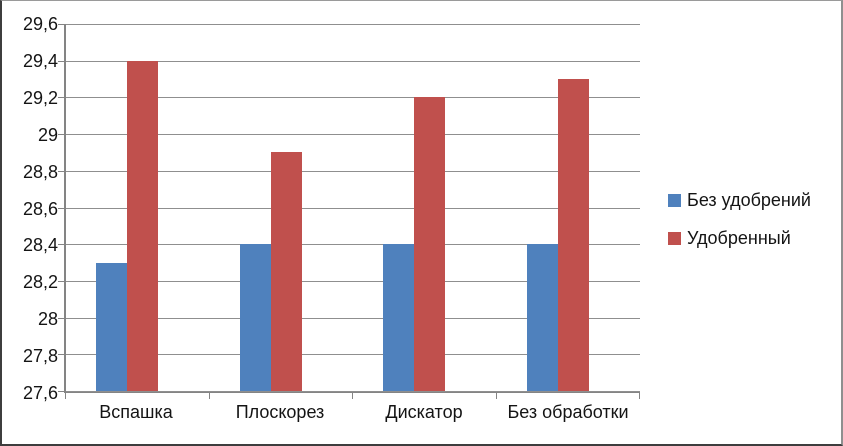 The height and width of the screenshot is (446, 843). I want to click on y-axis-tick-label: 29,2, so click(40, 97).